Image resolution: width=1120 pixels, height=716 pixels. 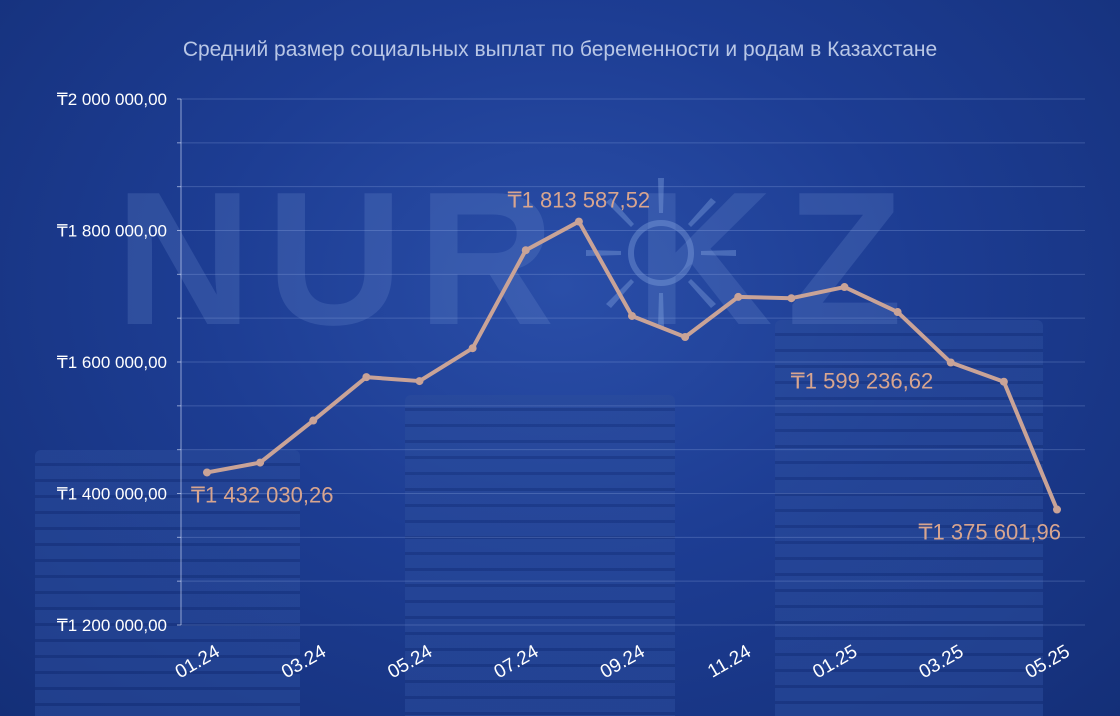 What do you see at coordinates (112, 231) in the screenshot?
I see `y-tick-label: ₸1 800 000,00` at bounding box center [112, 231].